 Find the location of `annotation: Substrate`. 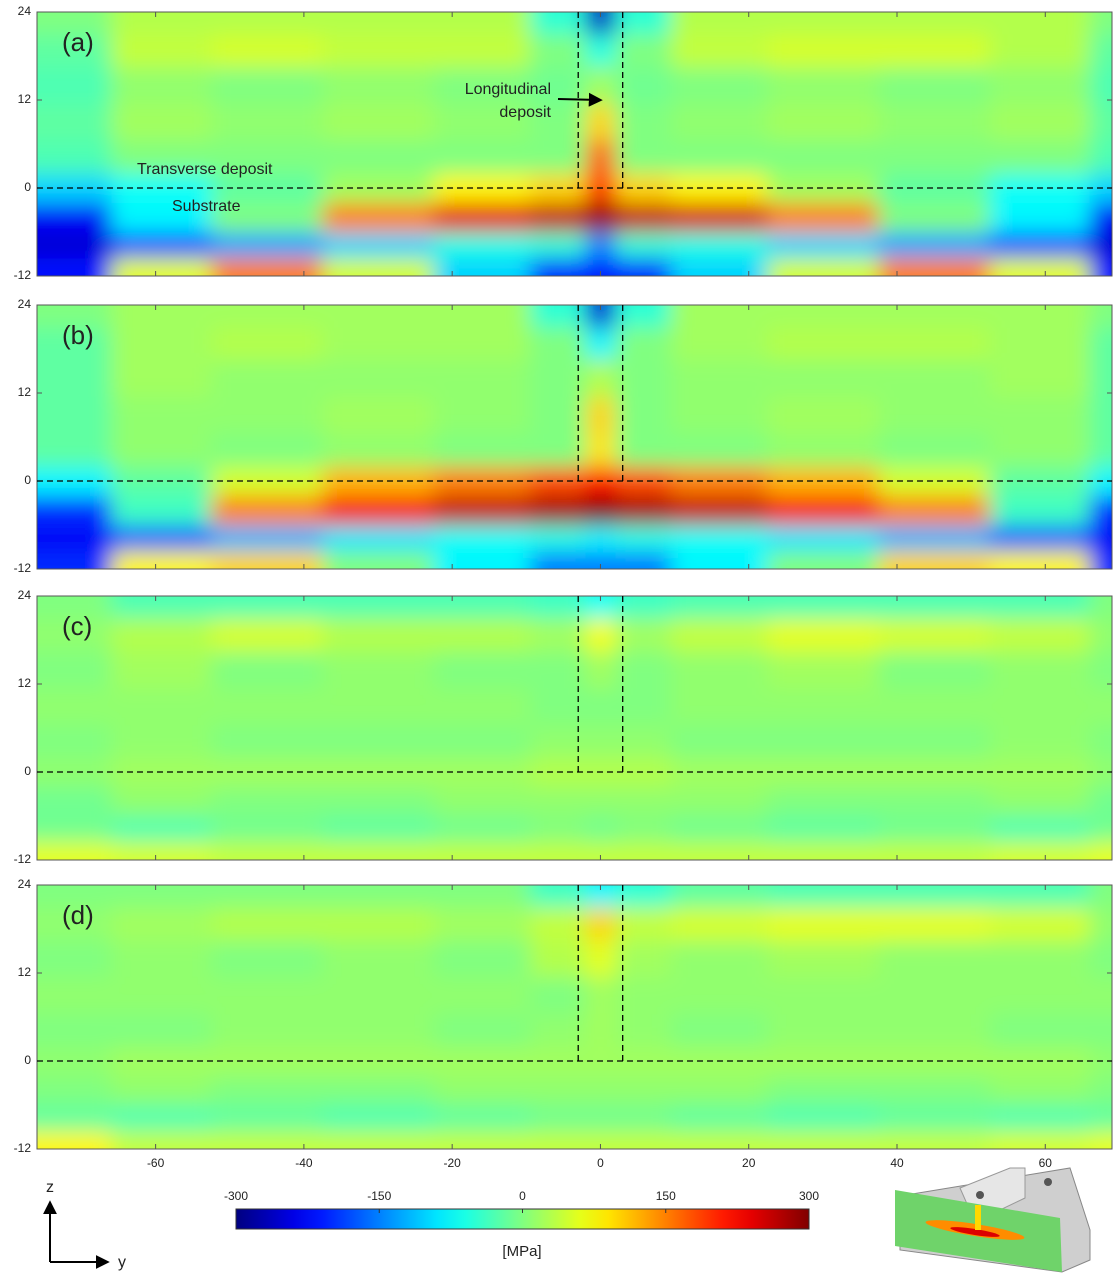

annotation: Substrate is located at coordinates (206, 206).